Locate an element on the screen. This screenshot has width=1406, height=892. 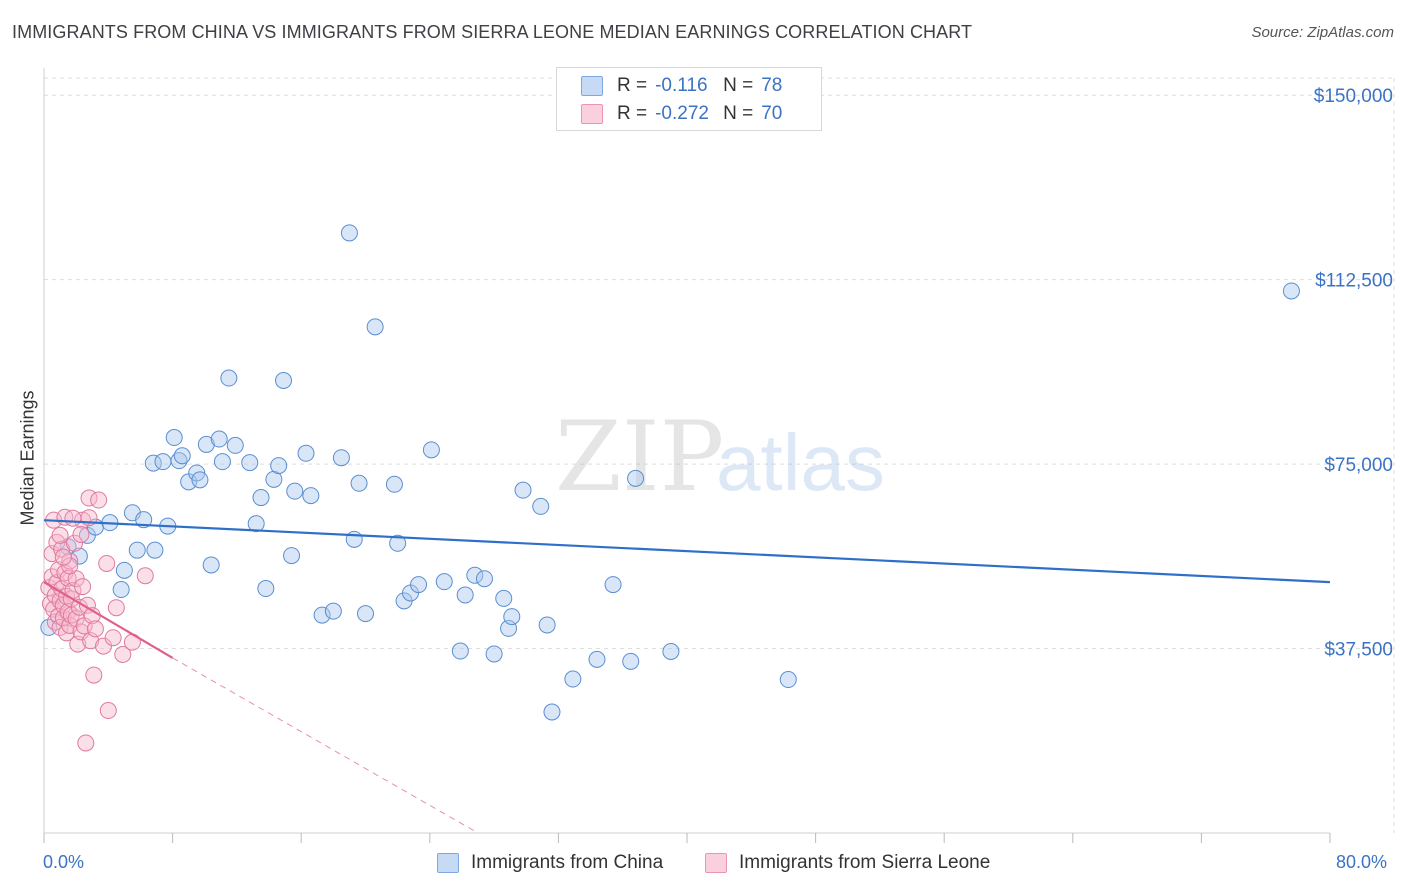
legend-label-sierra-leone: Immigrants from Sierra Leone is located at coordinates (865, 862).